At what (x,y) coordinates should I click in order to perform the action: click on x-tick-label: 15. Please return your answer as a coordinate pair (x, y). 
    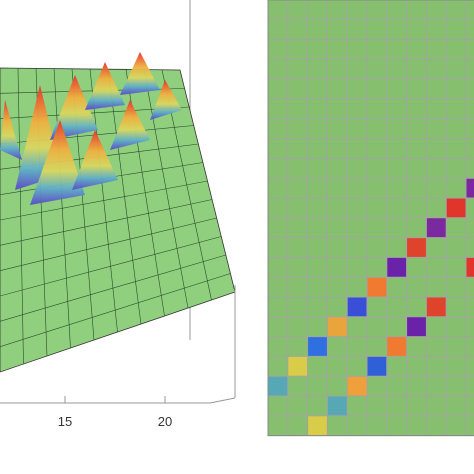
    Looking at the image, I should click on (65, 421).